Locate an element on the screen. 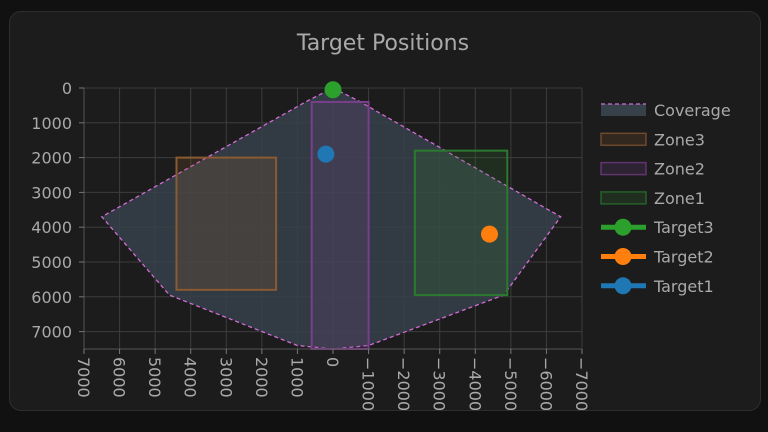 The image size is (768, 432). legend-item-target3: Target3 is located at coordinates (657, 227).